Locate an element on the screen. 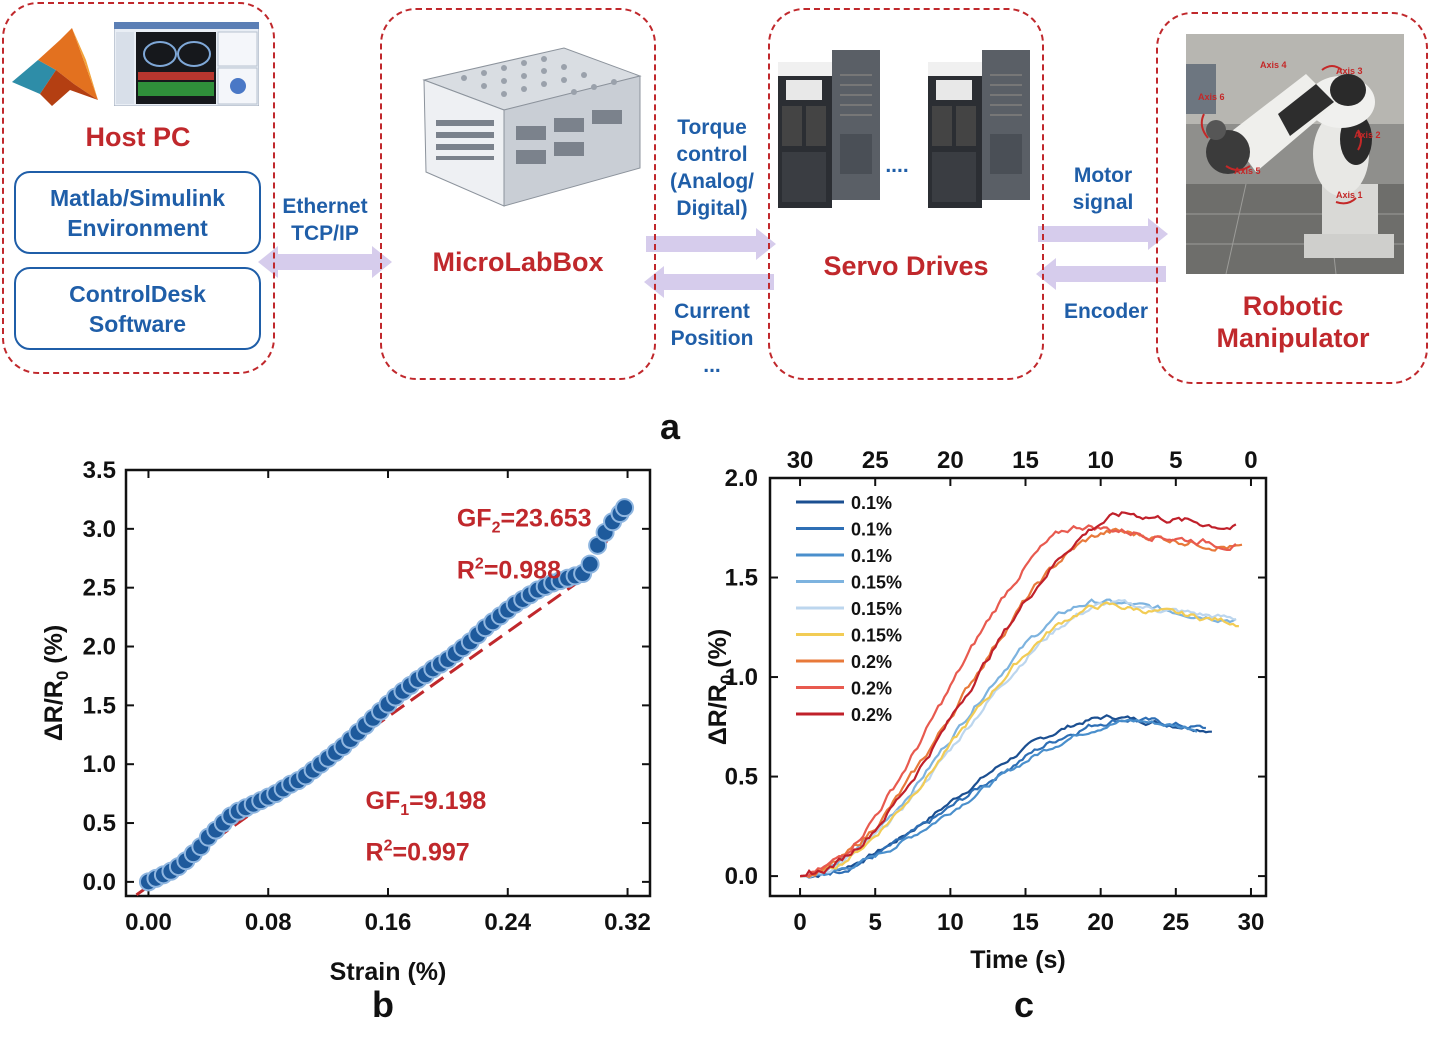 Image resolution: width=1430 pixels, height=1054 pixels. panel-b-letter: b is located at coordinates (383, 1004).